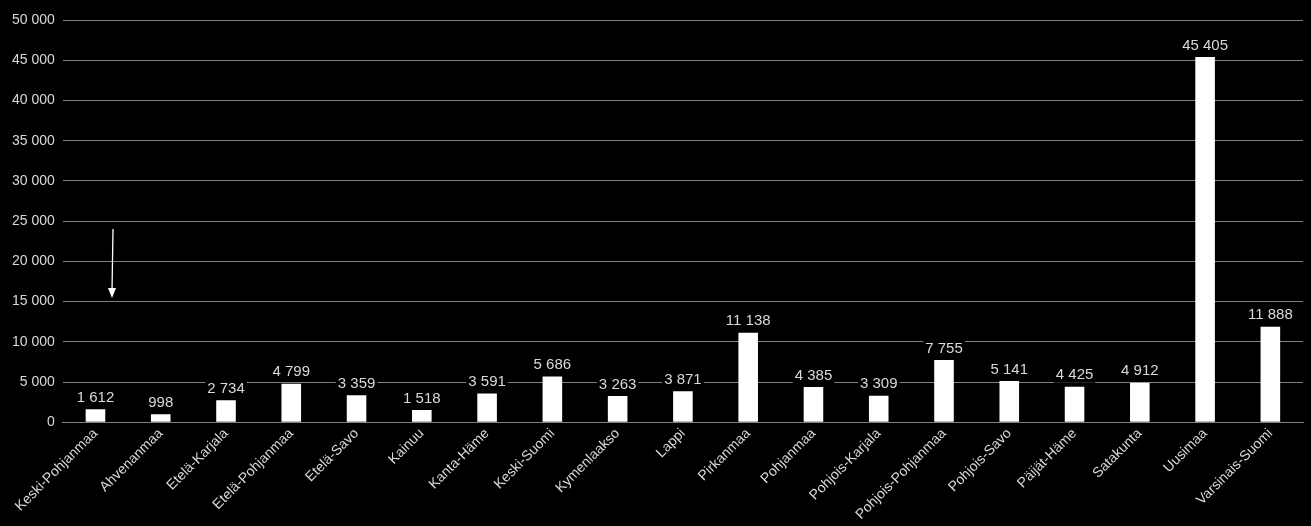 The width and height of the screenshot is (1311, 526). Describe the element at coordinates (33, 260) in the screenshot. I see `y-tick-label: 20 000` at that location.